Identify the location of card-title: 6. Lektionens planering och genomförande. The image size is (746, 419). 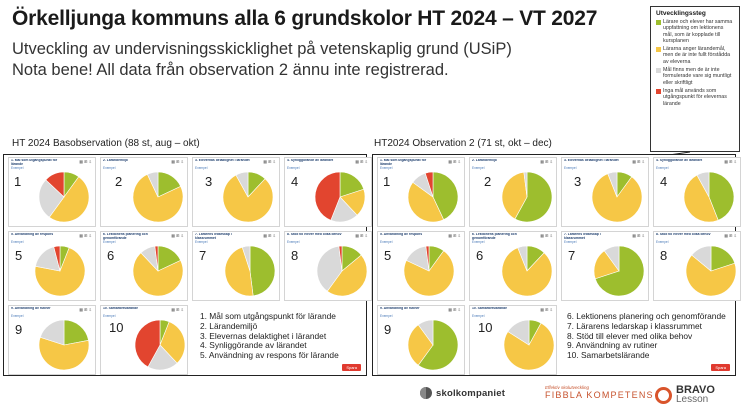
(494, 236).